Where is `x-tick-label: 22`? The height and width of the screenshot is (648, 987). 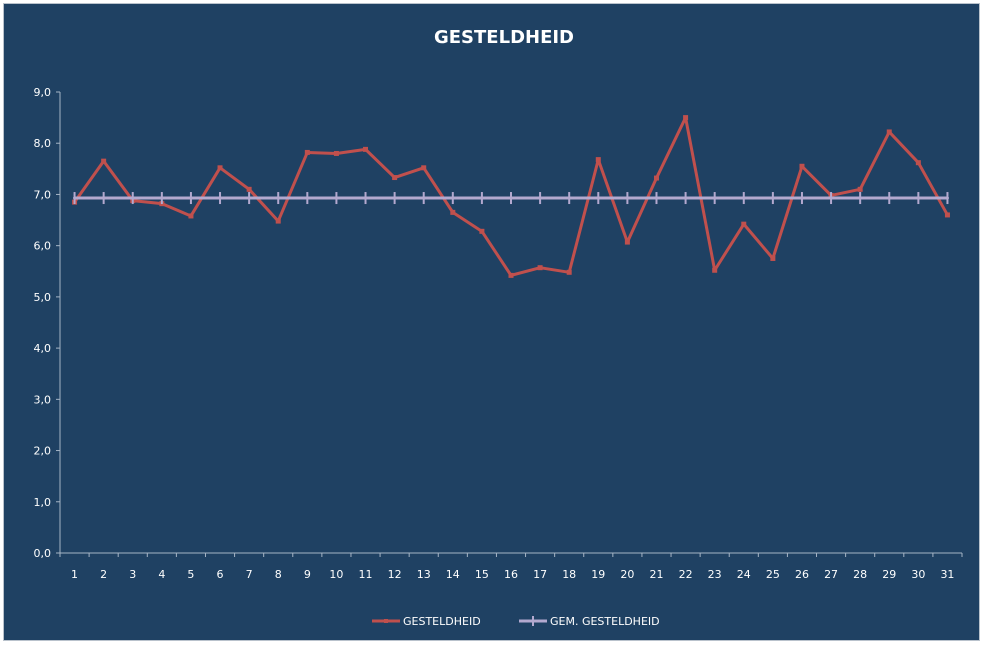 x-tick-label: 22 is located at coordinates (686, 574).